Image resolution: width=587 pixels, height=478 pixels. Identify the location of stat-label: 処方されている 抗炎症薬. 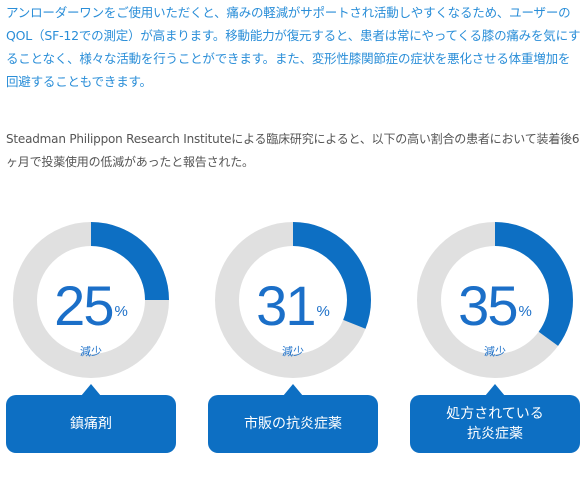
(495, 418).